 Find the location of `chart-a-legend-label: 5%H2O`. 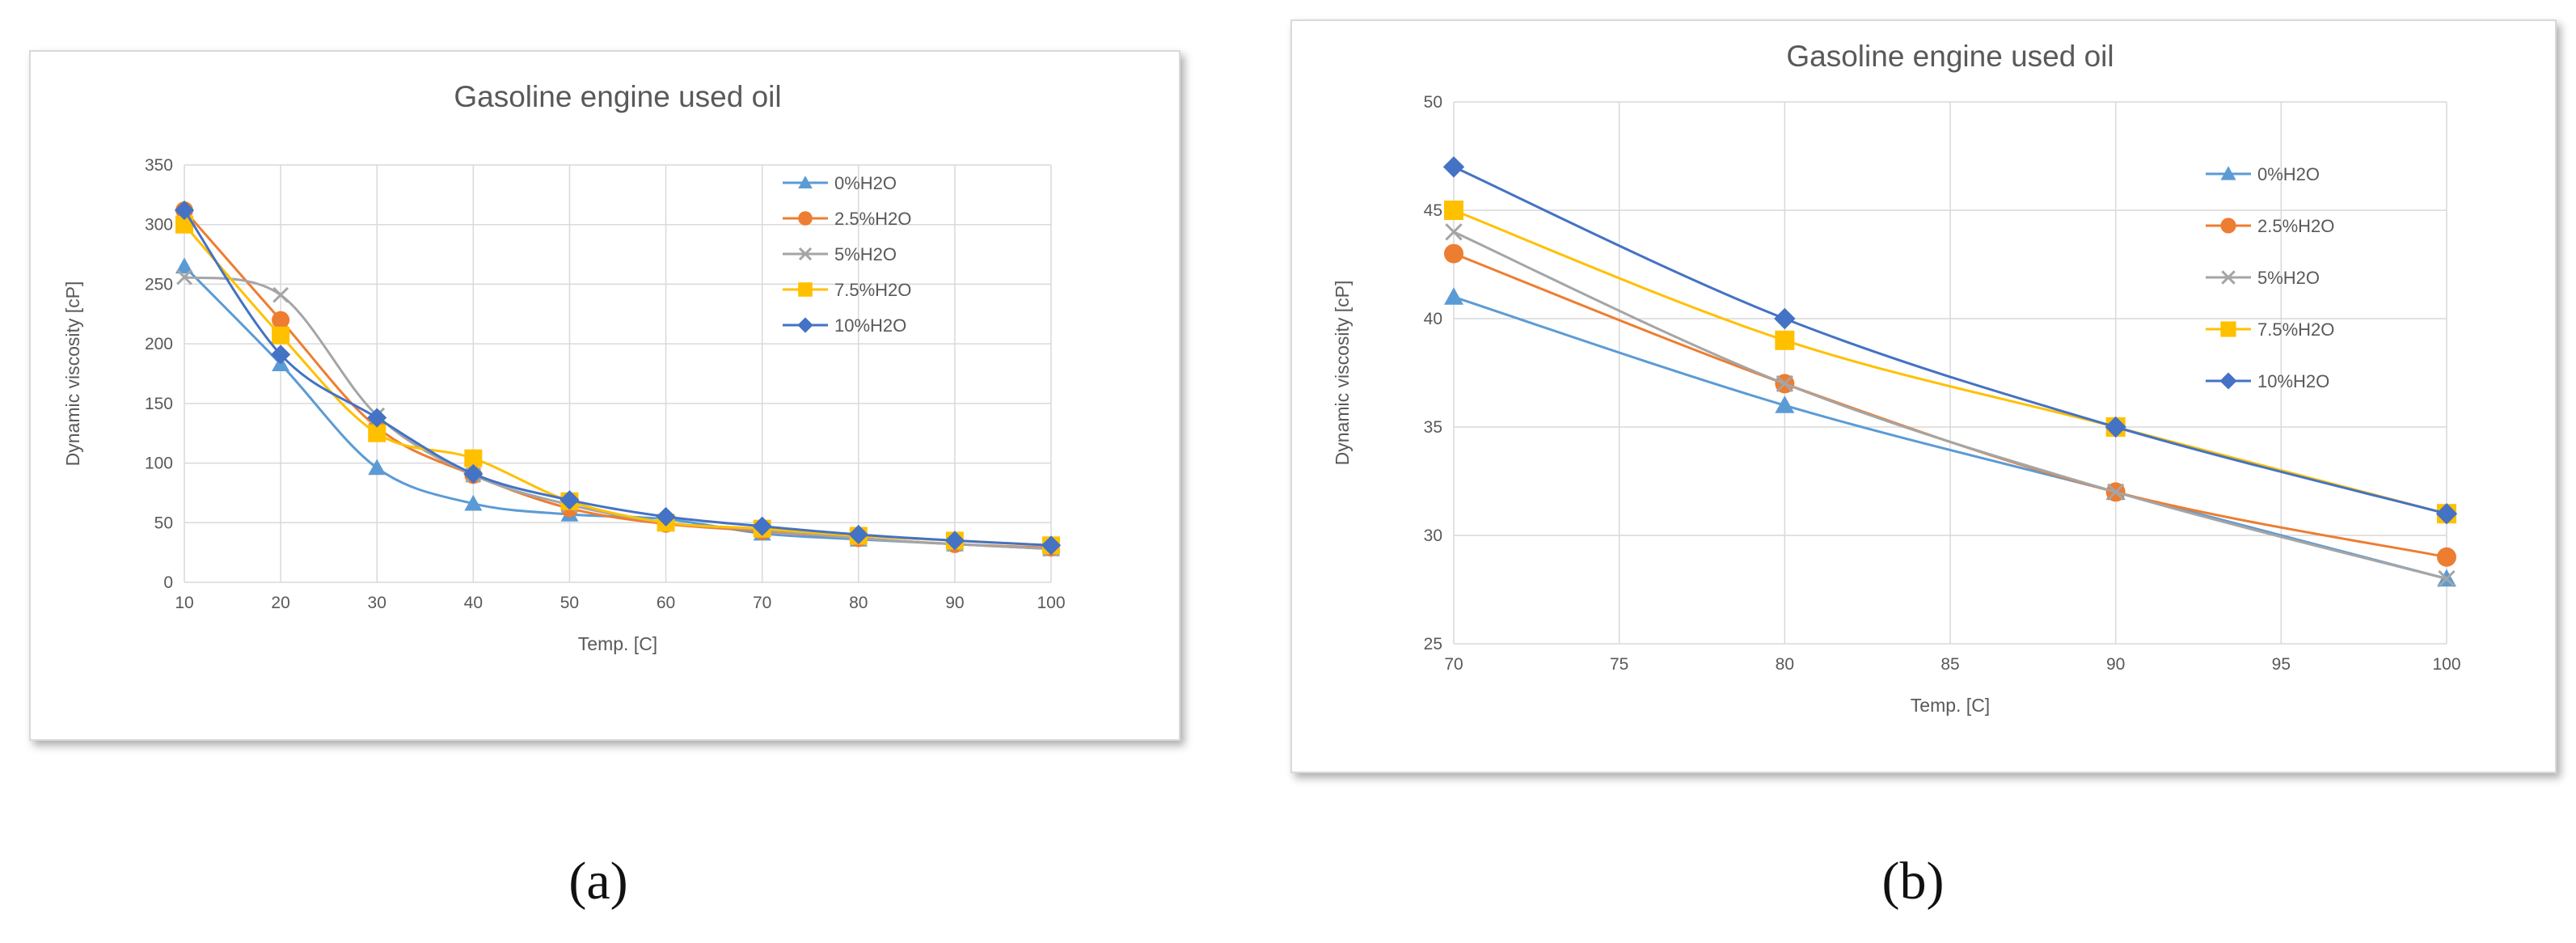

chart-a-legend-label: 5%H2O is located at coordinates (865, 254).